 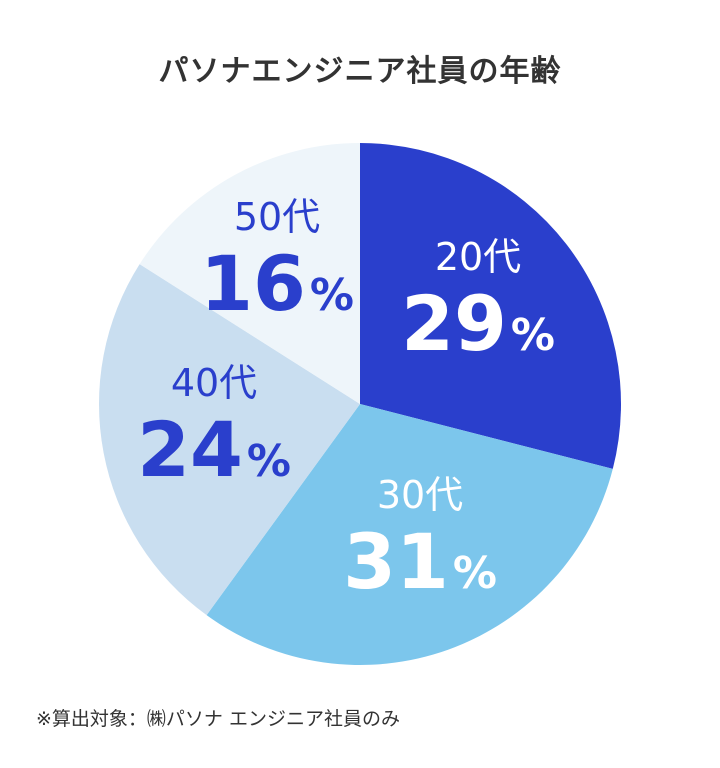 I want to click on slice-value-label: 24%, so click(x=214, y=449).